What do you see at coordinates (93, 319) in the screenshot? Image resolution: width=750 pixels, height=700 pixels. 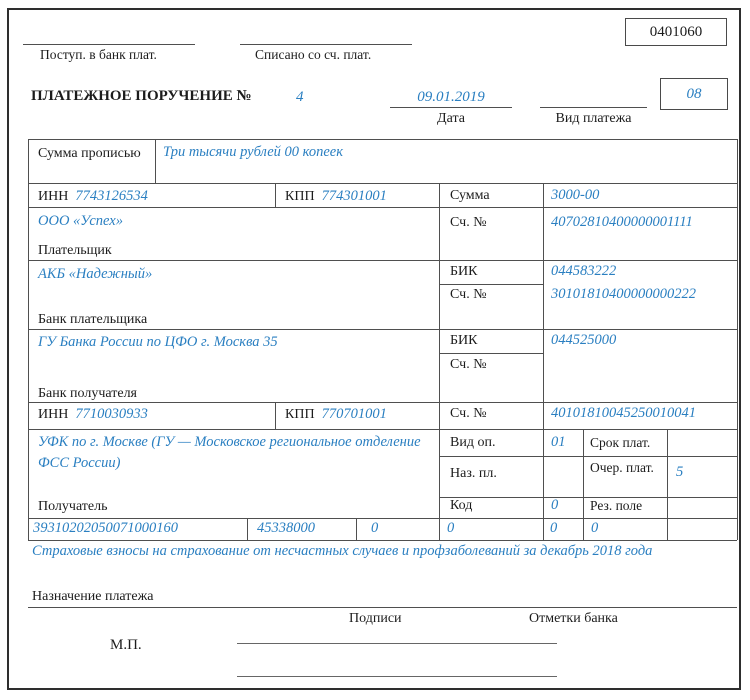 I see `payer-bank-caption: Банк плательщика` at bounding box center [93, 319].